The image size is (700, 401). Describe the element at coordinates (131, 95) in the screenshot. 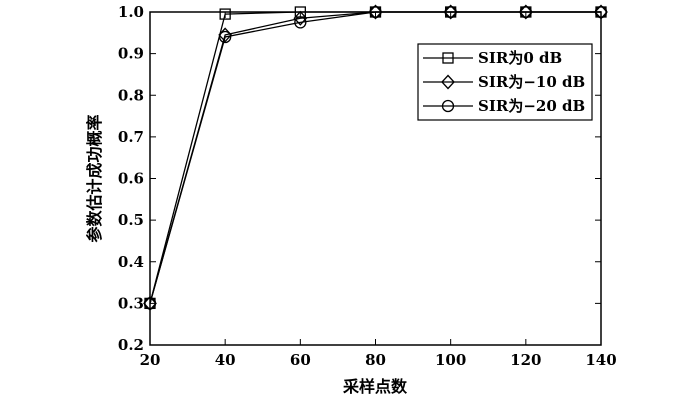

I see `y-tick-label: 0.8` at that location.